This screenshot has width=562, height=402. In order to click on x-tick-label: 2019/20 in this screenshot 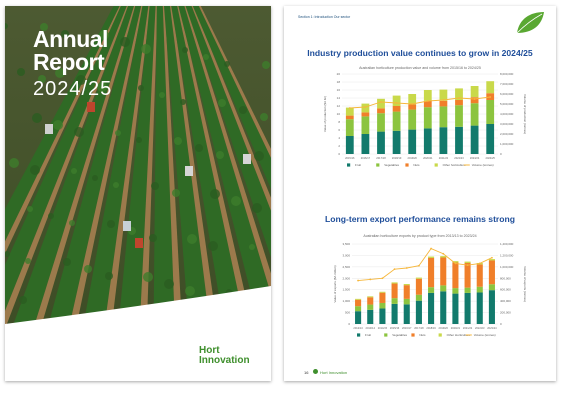, I will do `click(413, 158)`.